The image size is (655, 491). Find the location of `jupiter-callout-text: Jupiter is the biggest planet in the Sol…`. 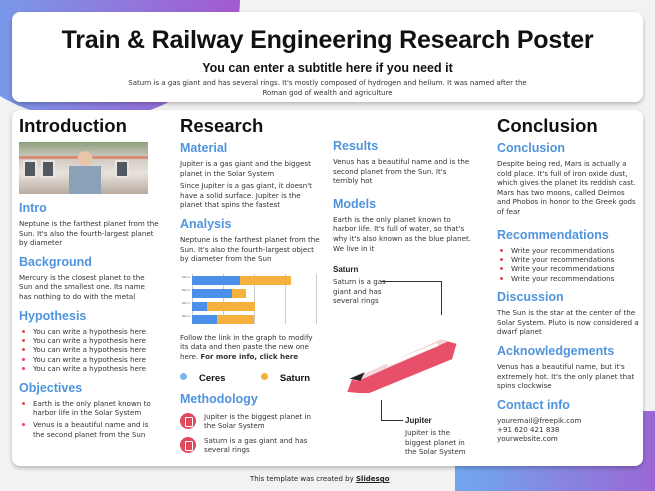

jupiter-callout-text: Jupiter is the biggest planet in the Sol… is located at coordinates (435, 442).